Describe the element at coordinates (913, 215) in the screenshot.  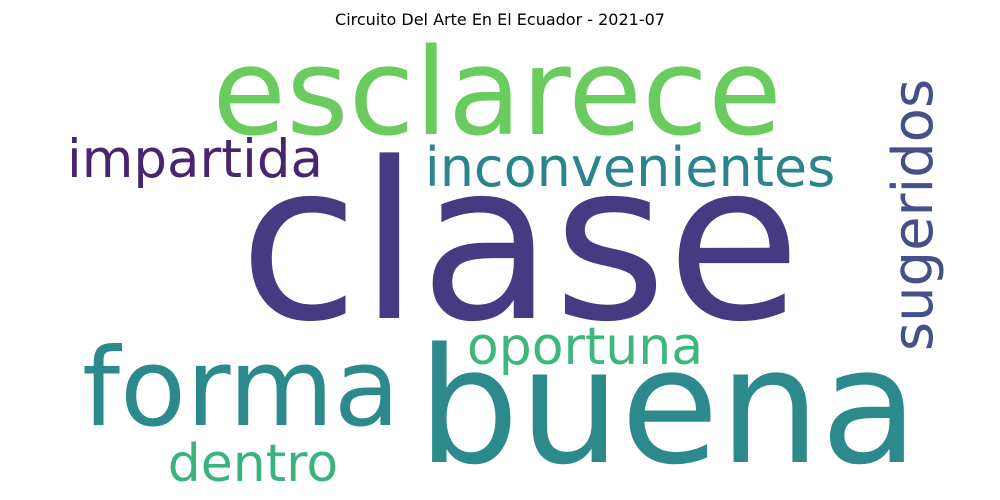
I see `word-sugeridos: sugeridos` at that location.